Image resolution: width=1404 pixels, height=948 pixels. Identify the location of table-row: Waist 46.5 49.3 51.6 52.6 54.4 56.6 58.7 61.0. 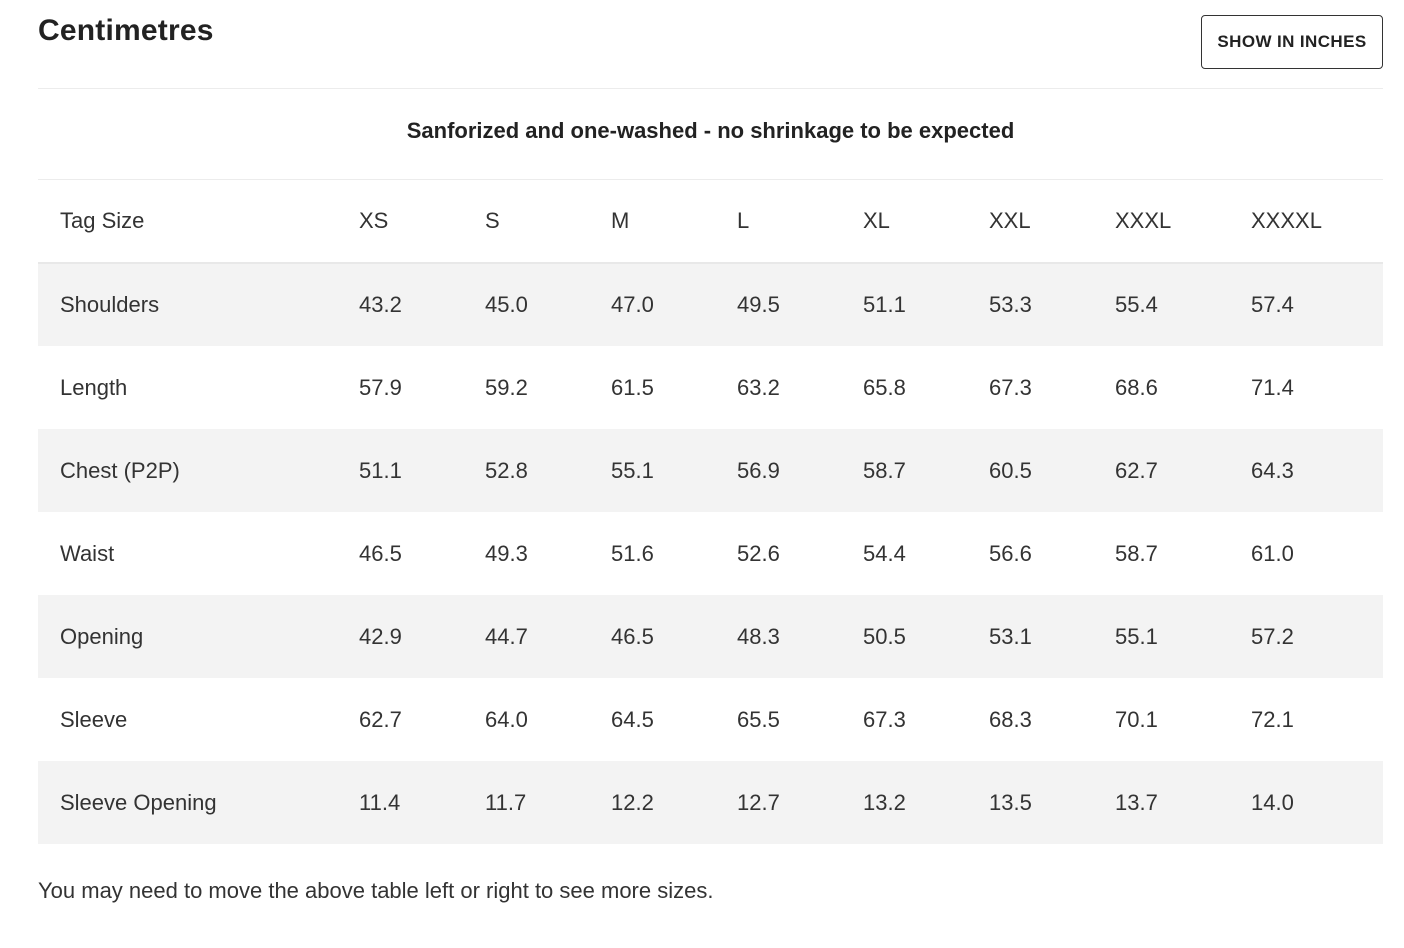
(710, 553).